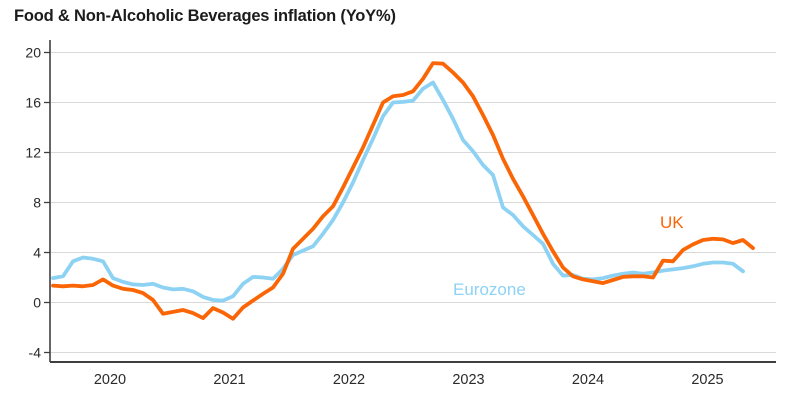 The image size is (800, 412). What do you see at coordinates (588, 380) in the screenshot?
I see `x-tick-label: 2024` at bounding box center [588, 380].